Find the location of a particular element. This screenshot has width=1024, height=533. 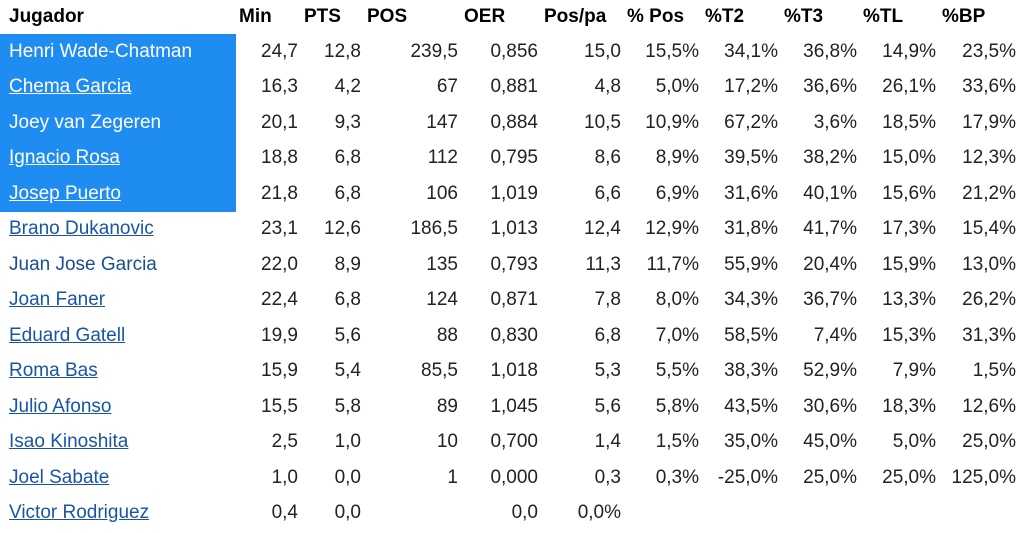

cell-pos-pa: 11,3 is located at coordinates (603, 264).